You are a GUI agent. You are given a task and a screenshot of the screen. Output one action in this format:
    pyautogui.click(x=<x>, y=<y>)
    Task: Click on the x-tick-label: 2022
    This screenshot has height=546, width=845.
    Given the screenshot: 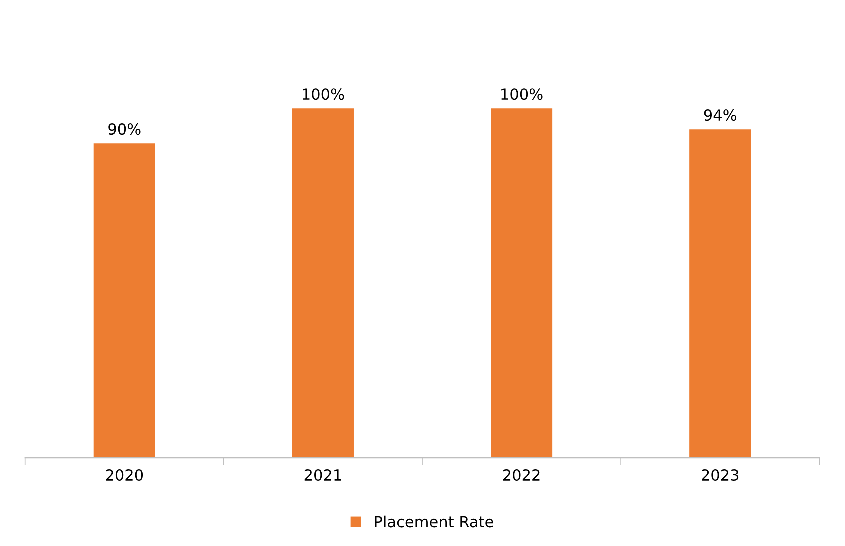 What is the action you would take?
    pyautogui.click(x=521, y=475)
    